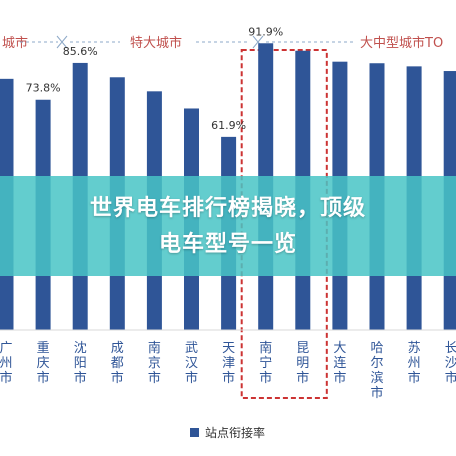 The image size is (456, 456). Describe the element at coordinates (80, 51) in the screenshot. I see `data-label: 85.6%` at that location.